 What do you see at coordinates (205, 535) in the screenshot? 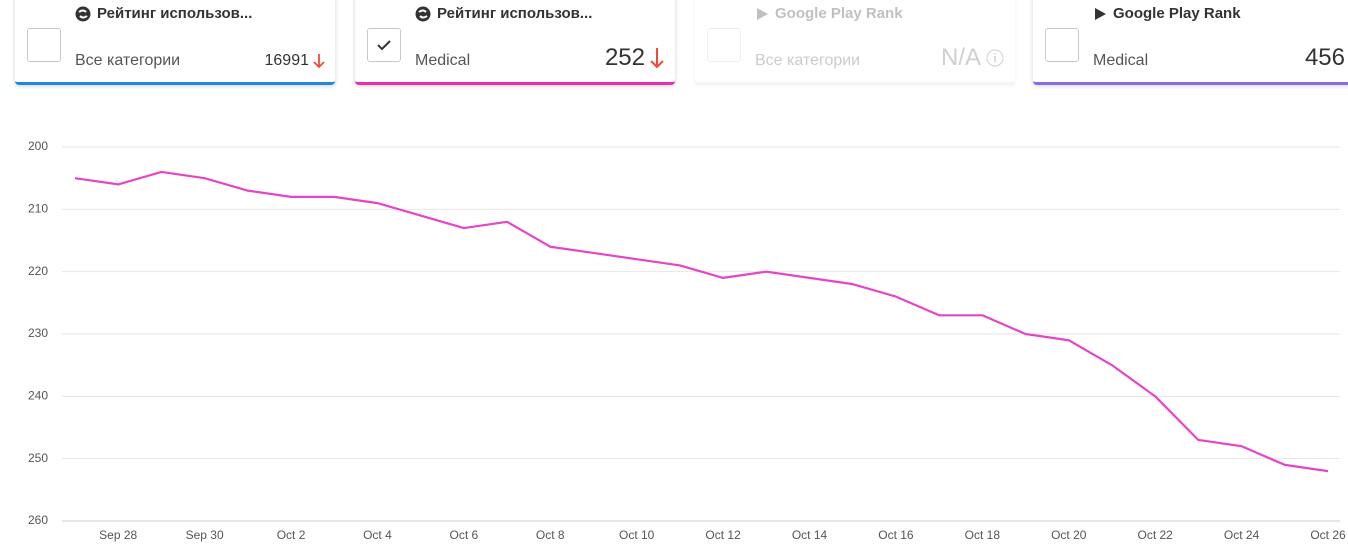
I see `x-tick-label: Sep 30` at bounding box center [205, 535].